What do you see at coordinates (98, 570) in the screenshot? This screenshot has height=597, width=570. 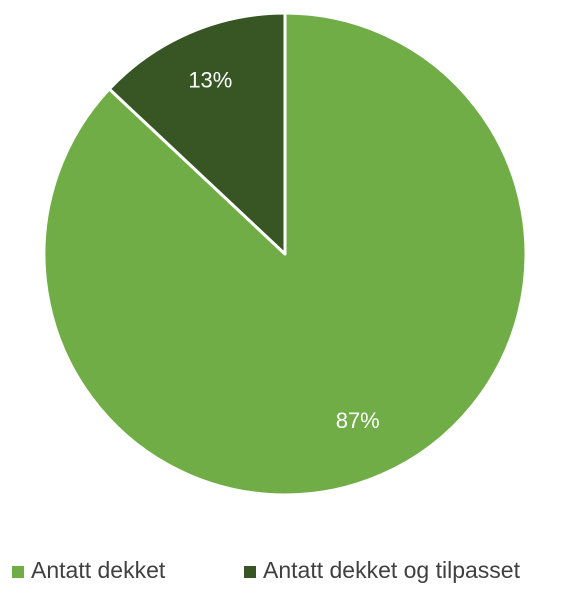 I see `legend-label-1: Antatt dekket` at bounding box center [98, 570].